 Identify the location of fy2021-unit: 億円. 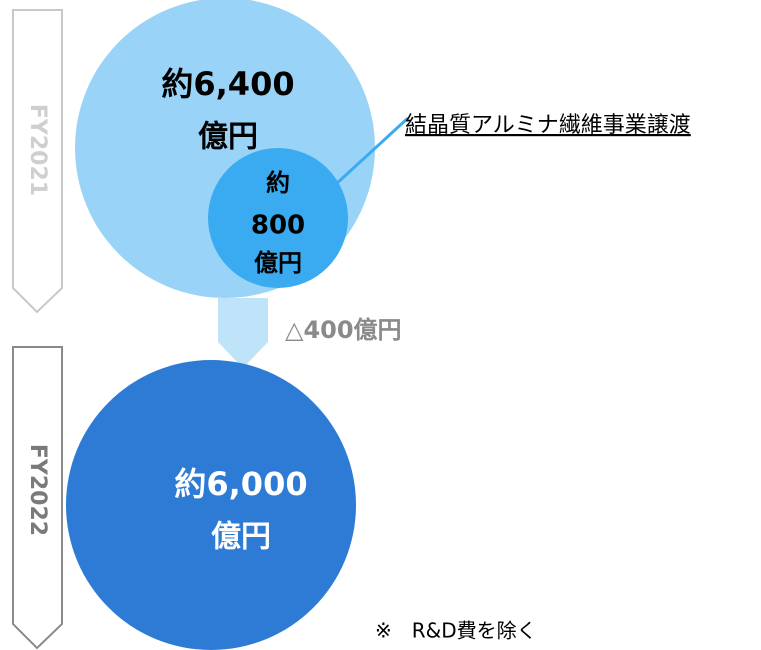
(228, 137).